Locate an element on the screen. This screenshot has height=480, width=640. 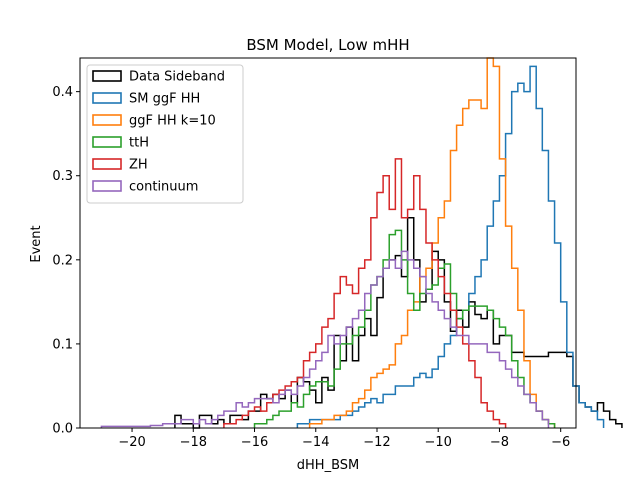
legend-label-ggf-hh-k-10: ggF HH k=10 is located at coordinates (172, 121).